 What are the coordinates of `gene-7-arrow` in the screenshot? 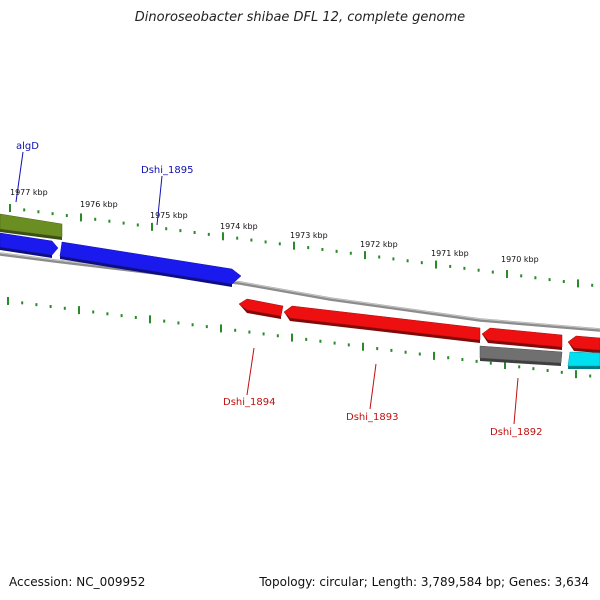 It's located at (583, 343).